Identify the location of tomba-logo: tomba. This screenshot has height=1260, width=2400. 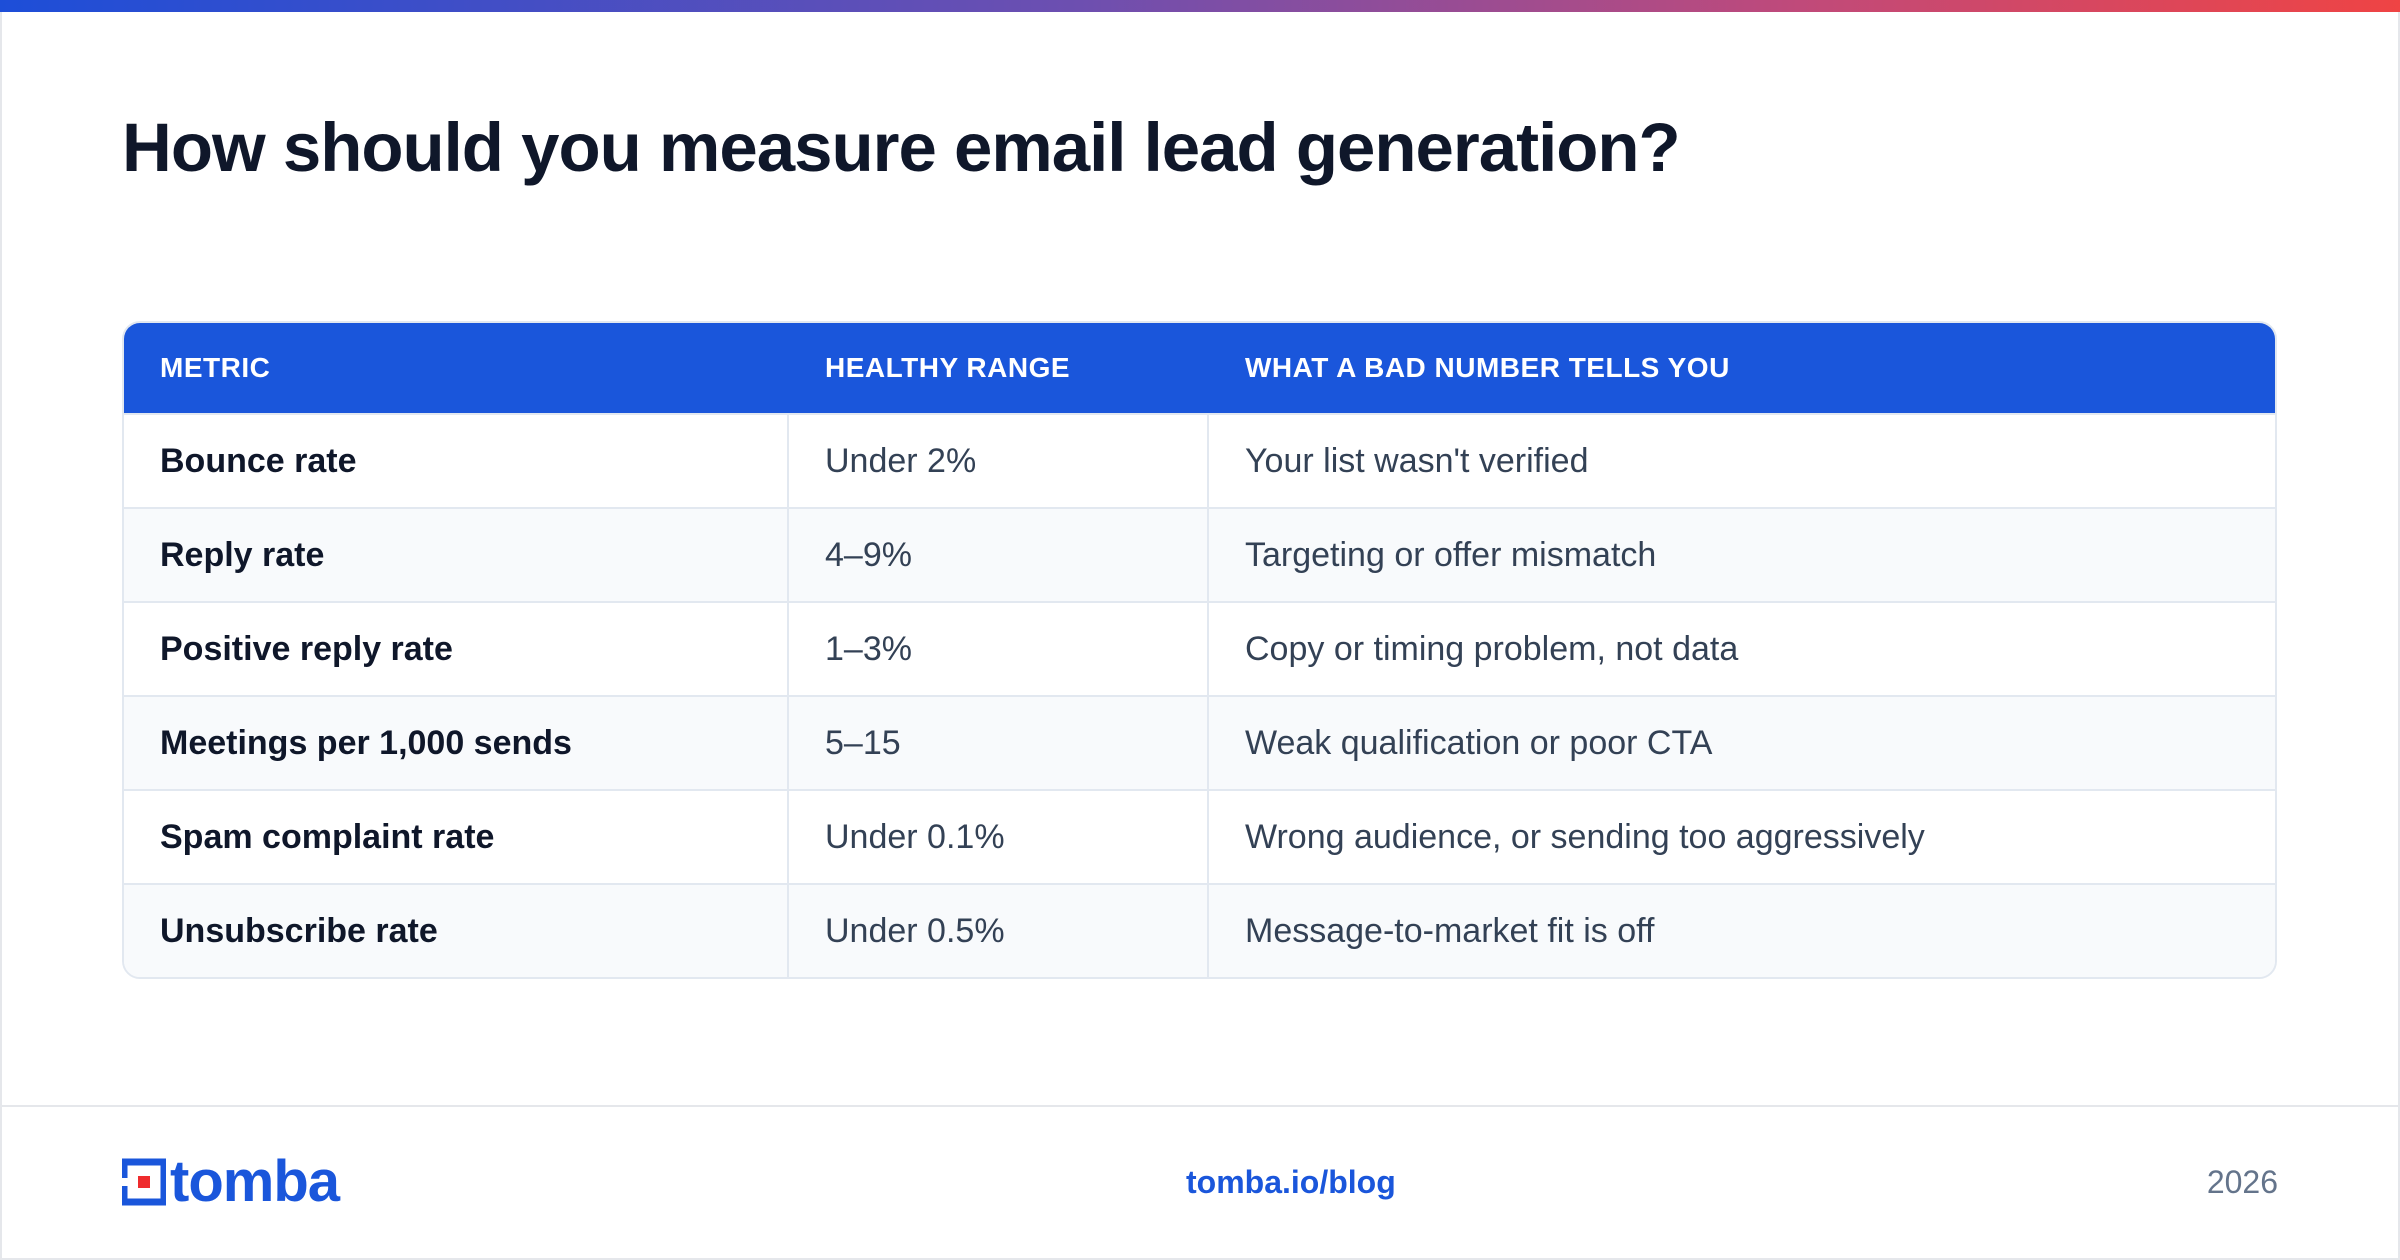
(230, 1181).